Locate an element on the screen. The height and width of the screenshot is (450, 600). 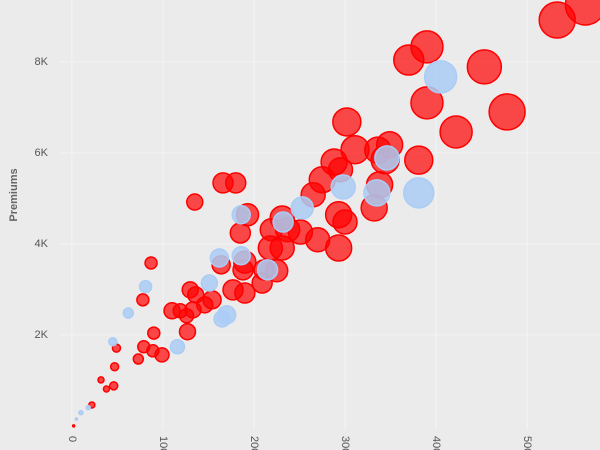
x-tick-label: 200 is located at coordinates (254, 443).